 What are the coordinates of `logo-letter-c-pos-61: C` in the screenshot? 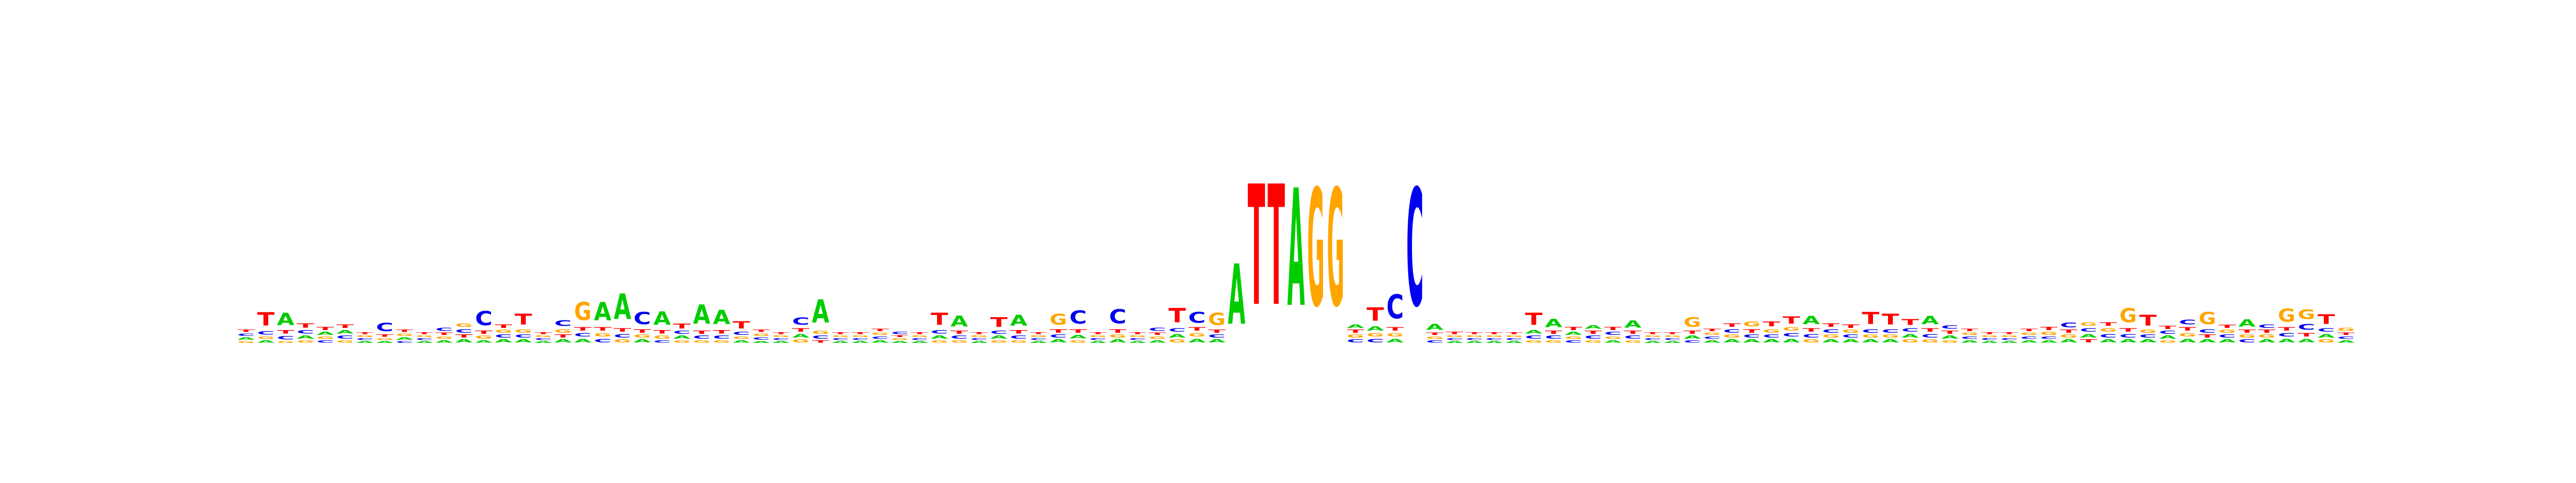 It's located at (1434, 341).